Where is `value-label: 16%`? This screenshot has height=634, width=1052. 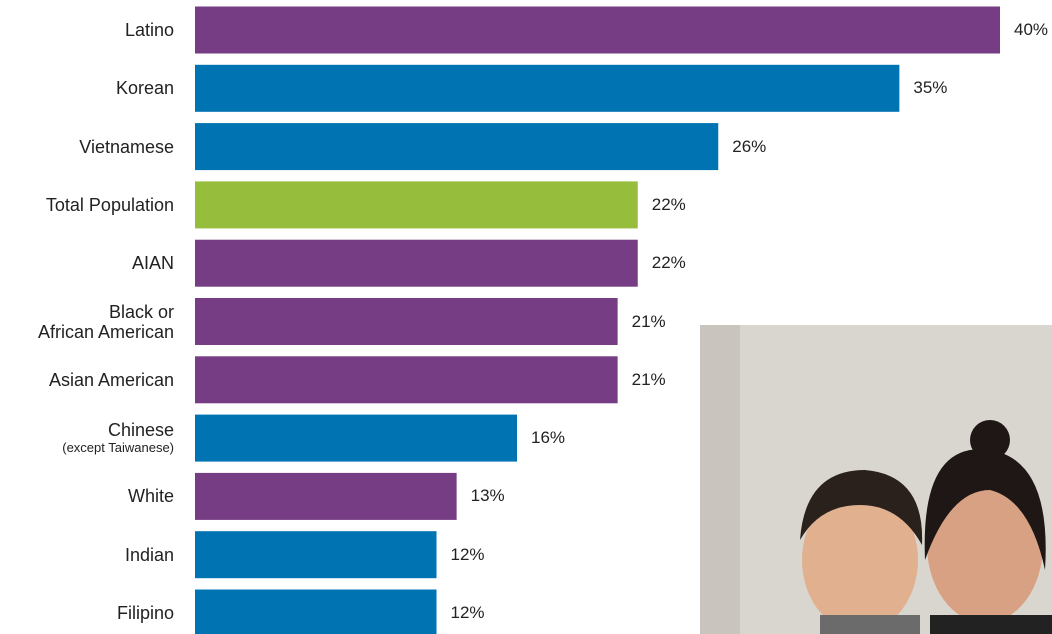 value-label: 16% is located at coordinates (548, 438).